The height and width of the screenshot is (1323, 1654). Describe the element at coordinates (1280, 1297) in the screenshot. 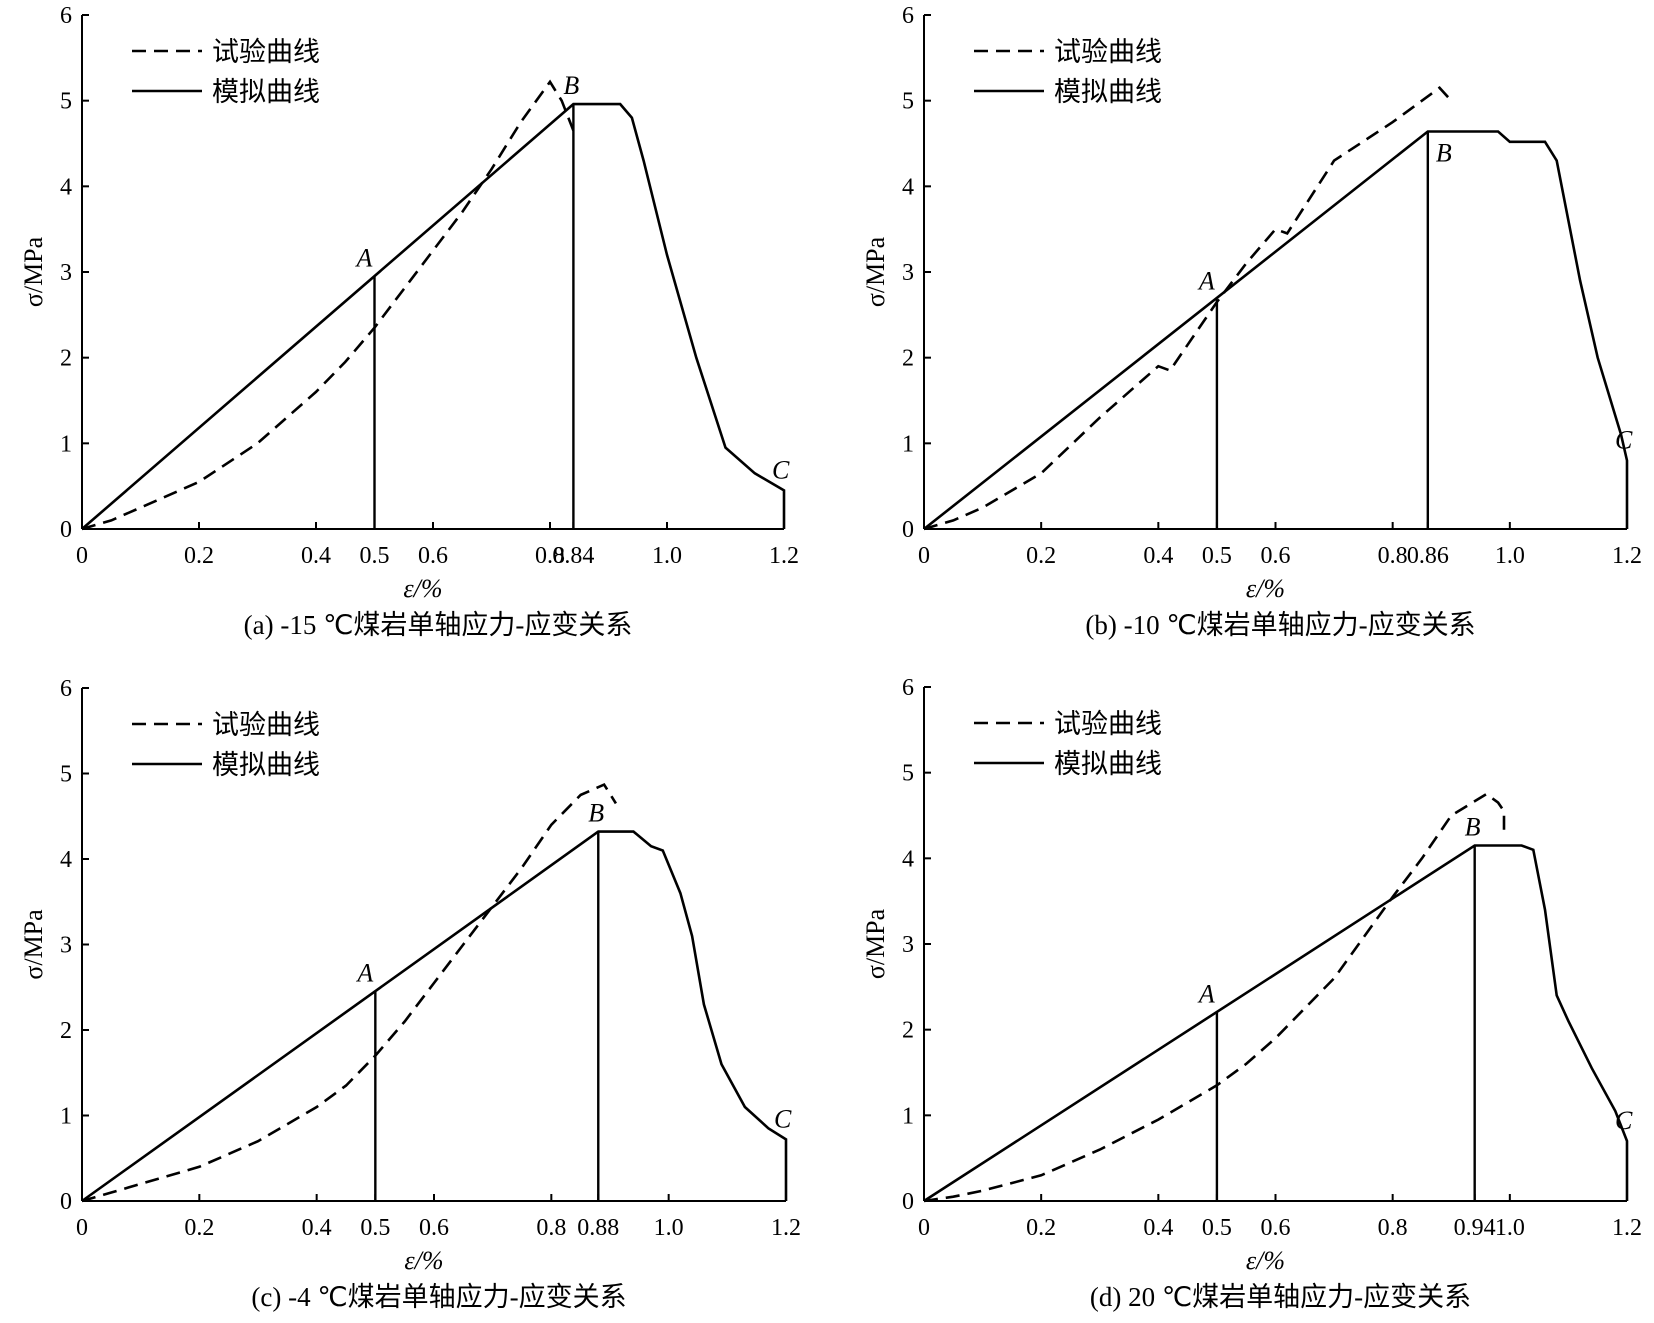

I see `chart-caption: (d) 20 ℃煤岩单轴应力-应变关系` at that location.